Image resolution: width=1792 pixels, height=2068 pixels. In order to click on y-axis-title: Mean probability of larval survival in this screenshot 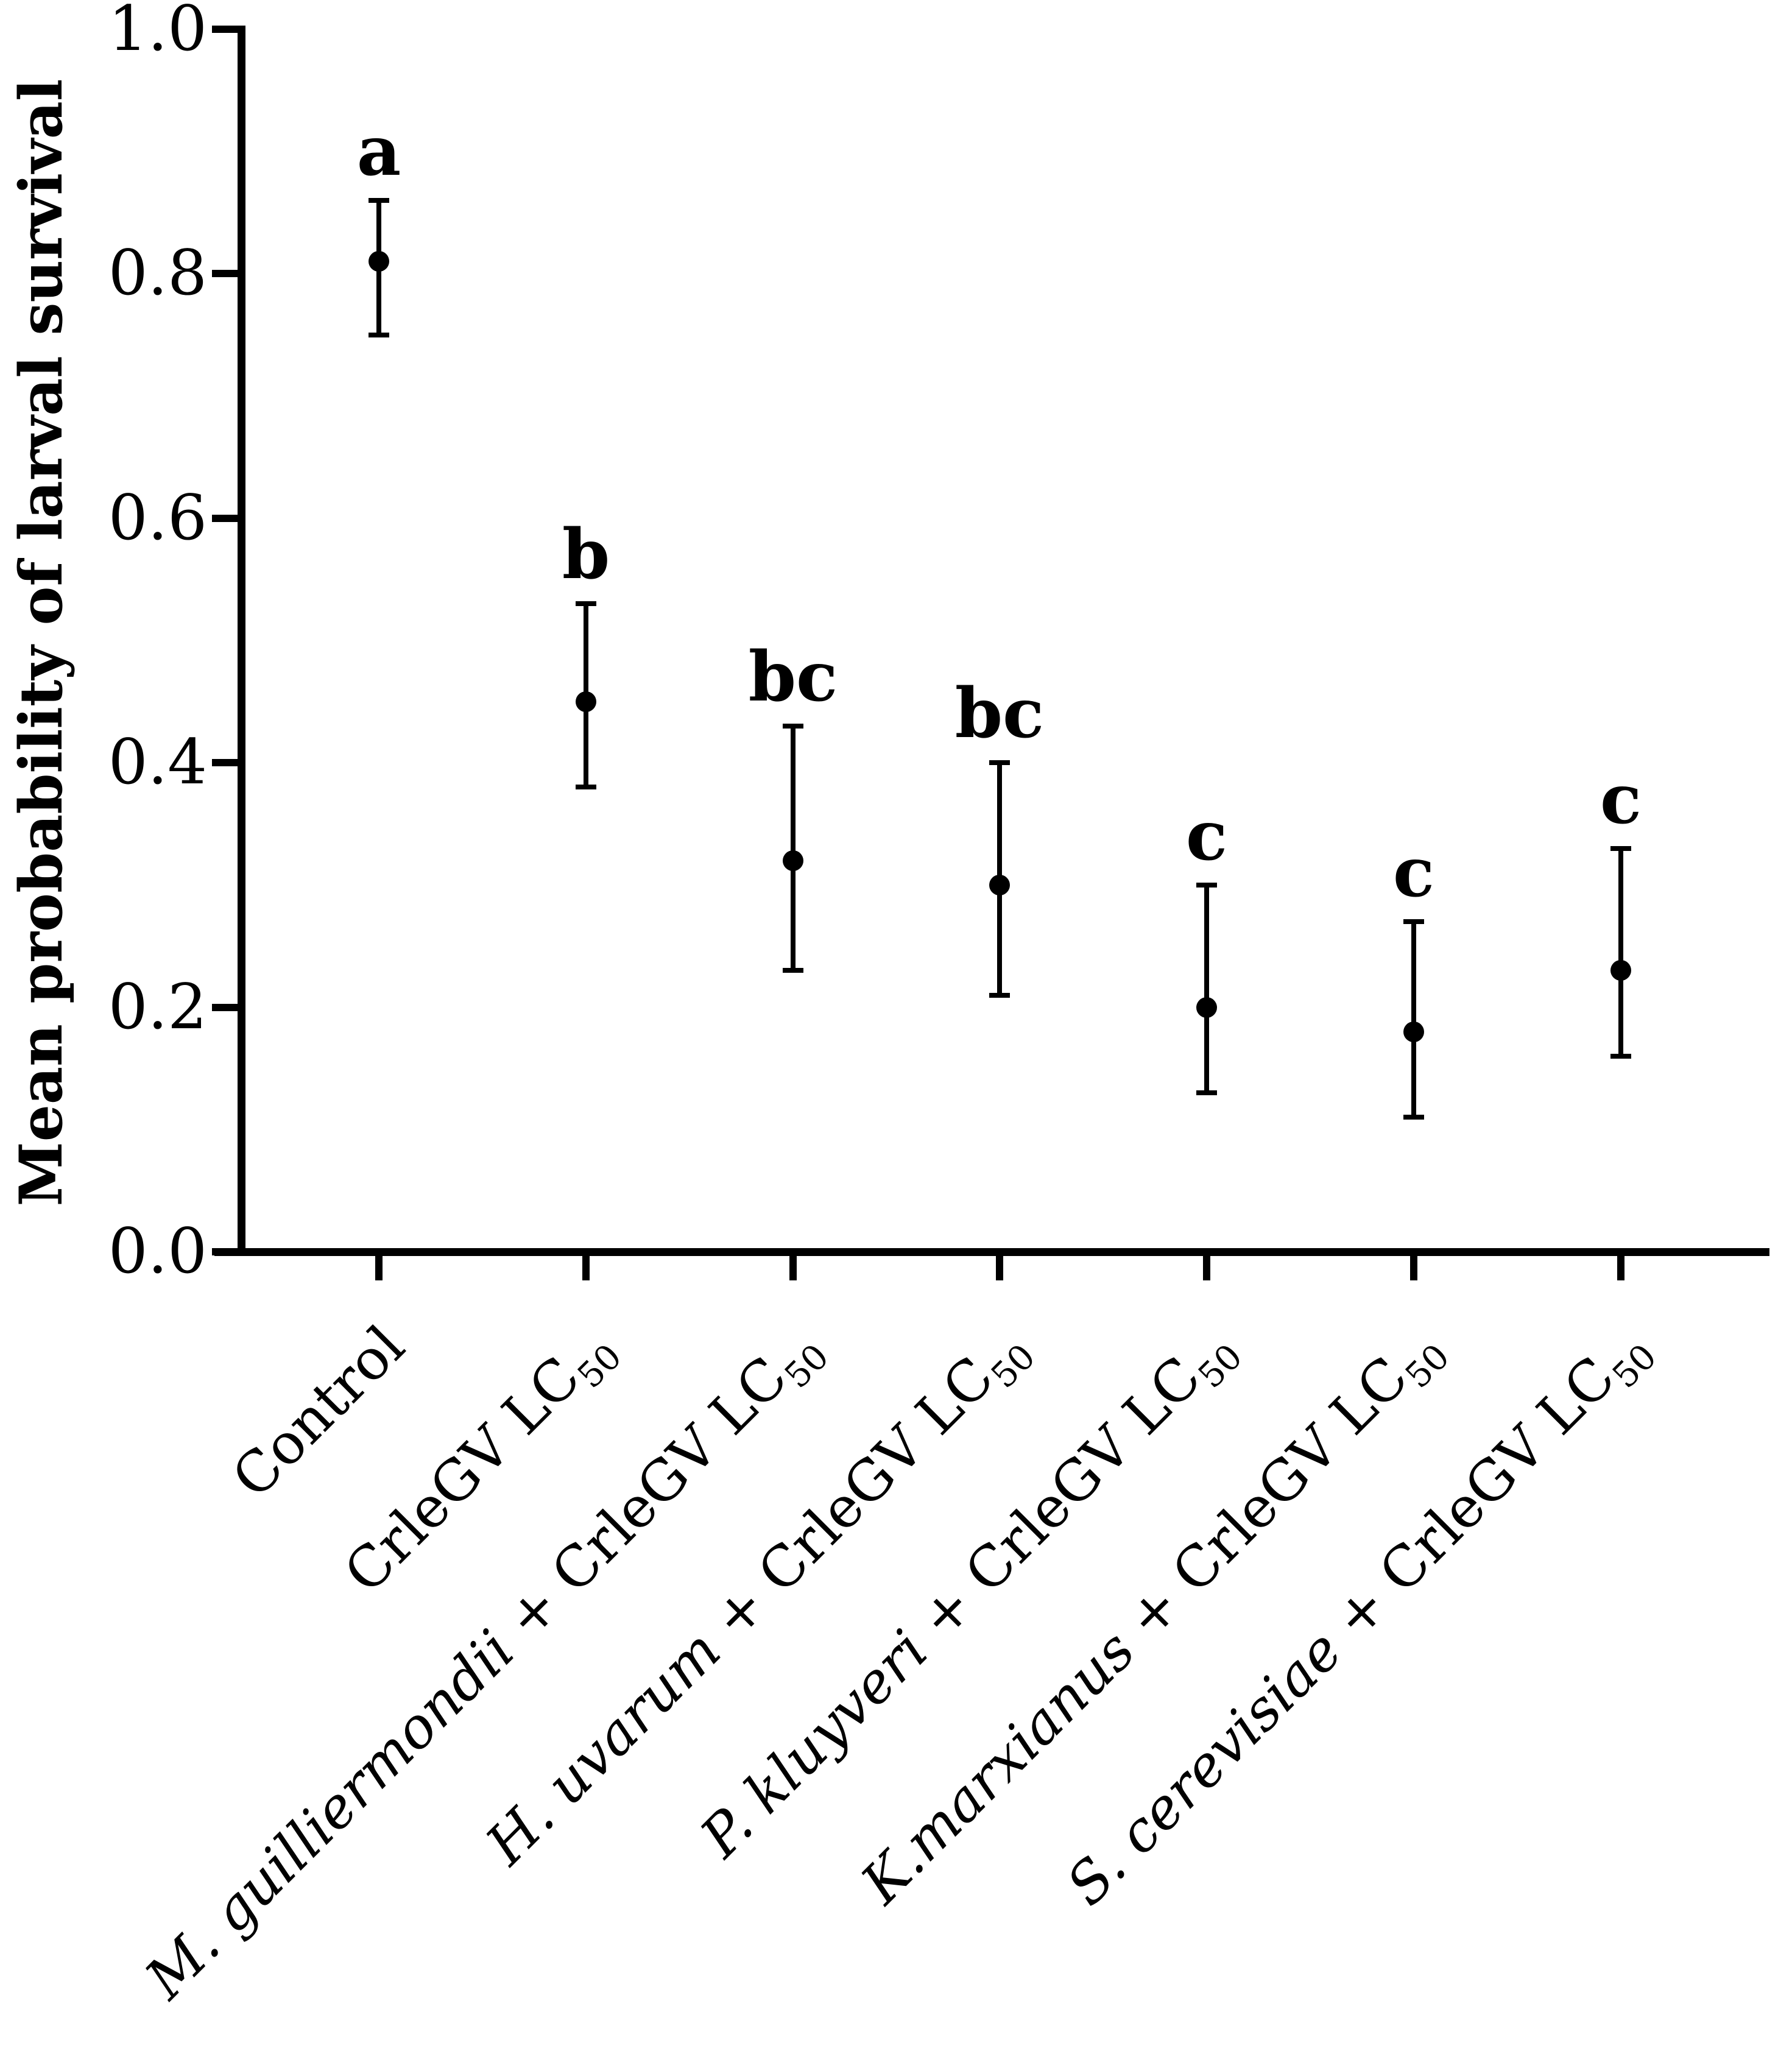, I will do `click(41, 643)`.